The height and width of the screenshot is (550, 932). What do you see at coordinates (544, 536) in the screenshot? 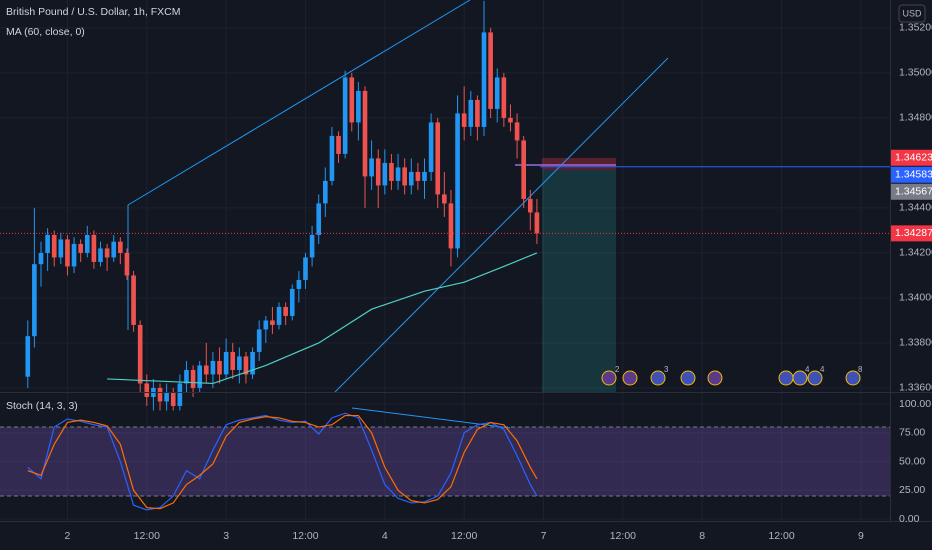
I see `x-tick-label: 7` at bounding box center [544, 536].